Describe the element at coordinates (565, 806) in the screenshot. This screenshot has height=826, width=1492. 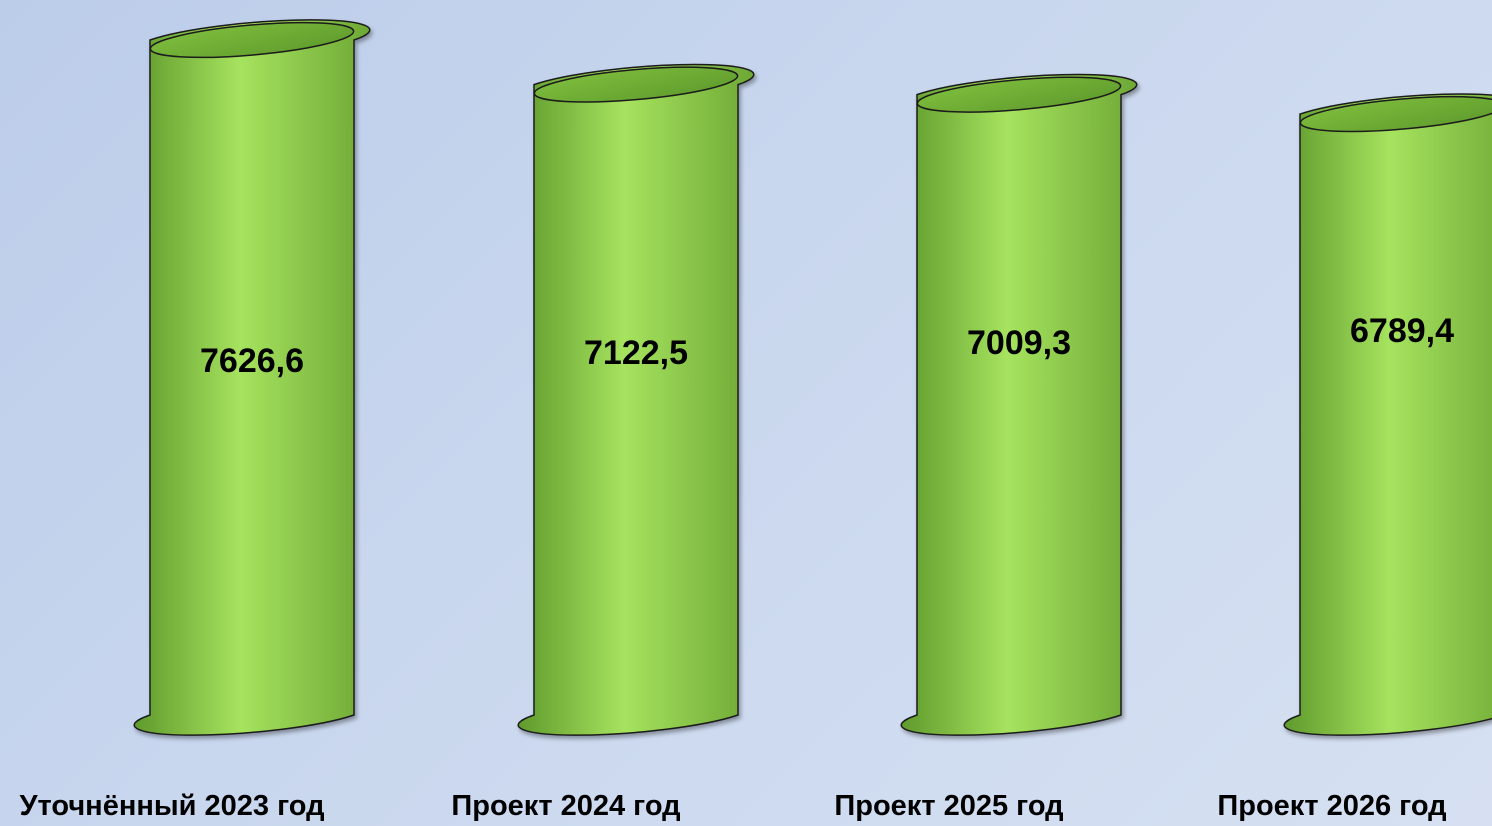
I see `category-label-2: Проект 2024 год` at that location.